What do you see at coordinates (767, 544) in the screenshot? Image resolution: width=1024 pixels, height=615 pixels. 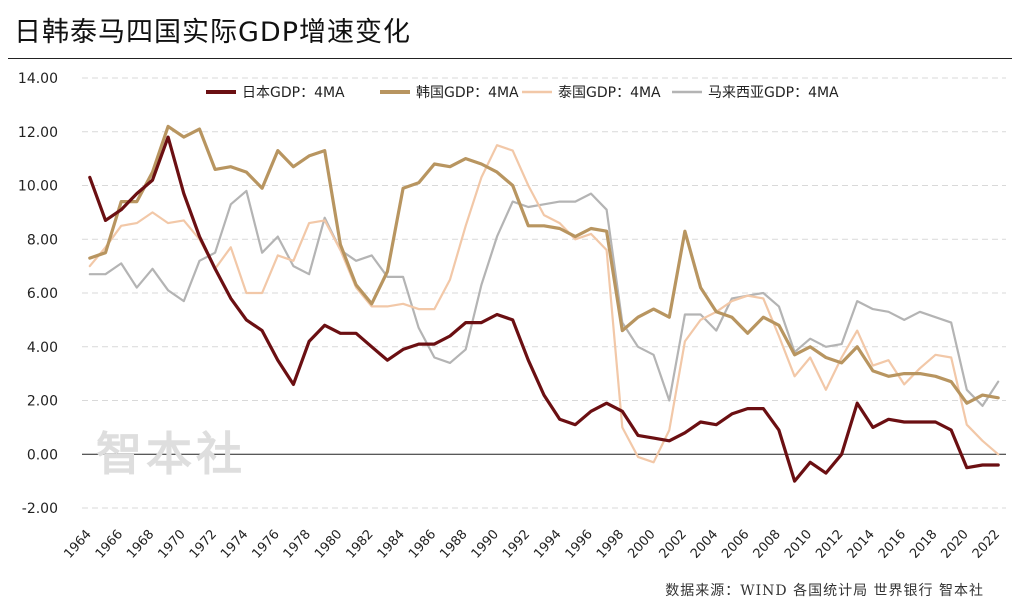 I see `x-tick-label: 2008` at bounding box center [767, 544].